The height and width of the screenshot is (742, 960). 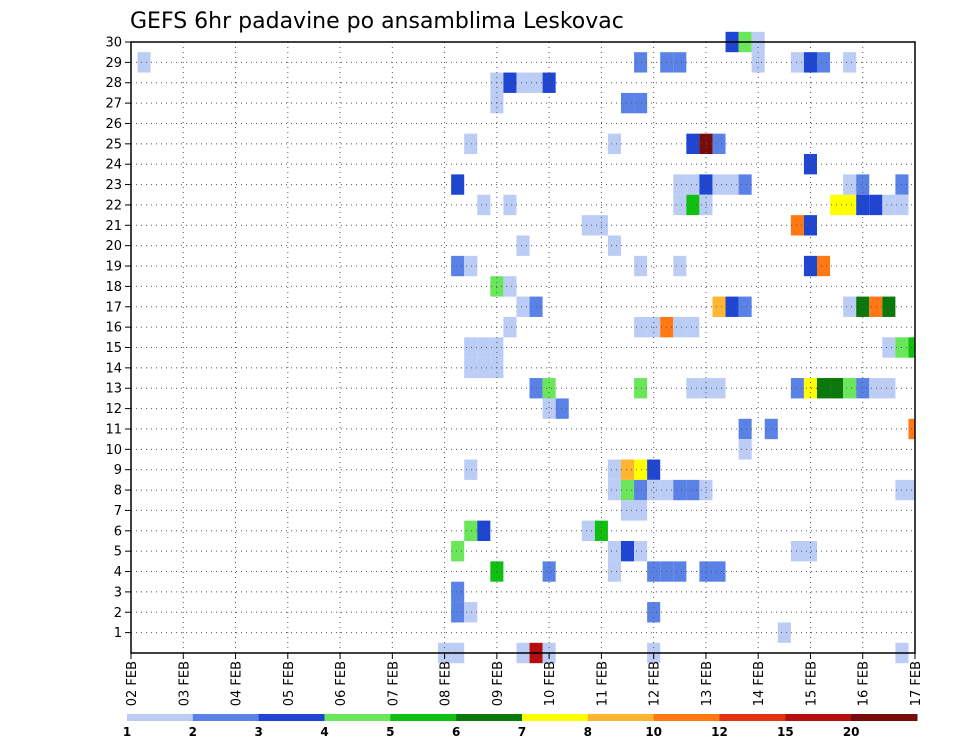 What do you see at coordinates (237, 683) in the screenshot?
I see `x-tick-label: 04 FEB` at bounding box center [237, 683].